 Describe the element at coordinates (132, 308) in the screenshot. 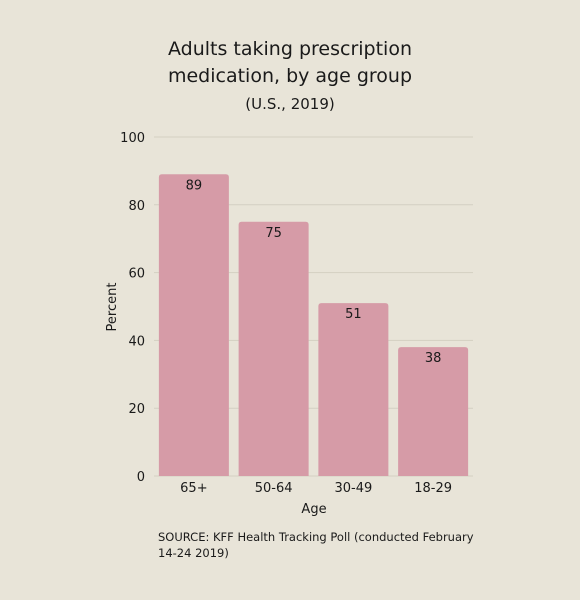

I see `y-tick-labels: 0 20 40 60 80 100` at that location.